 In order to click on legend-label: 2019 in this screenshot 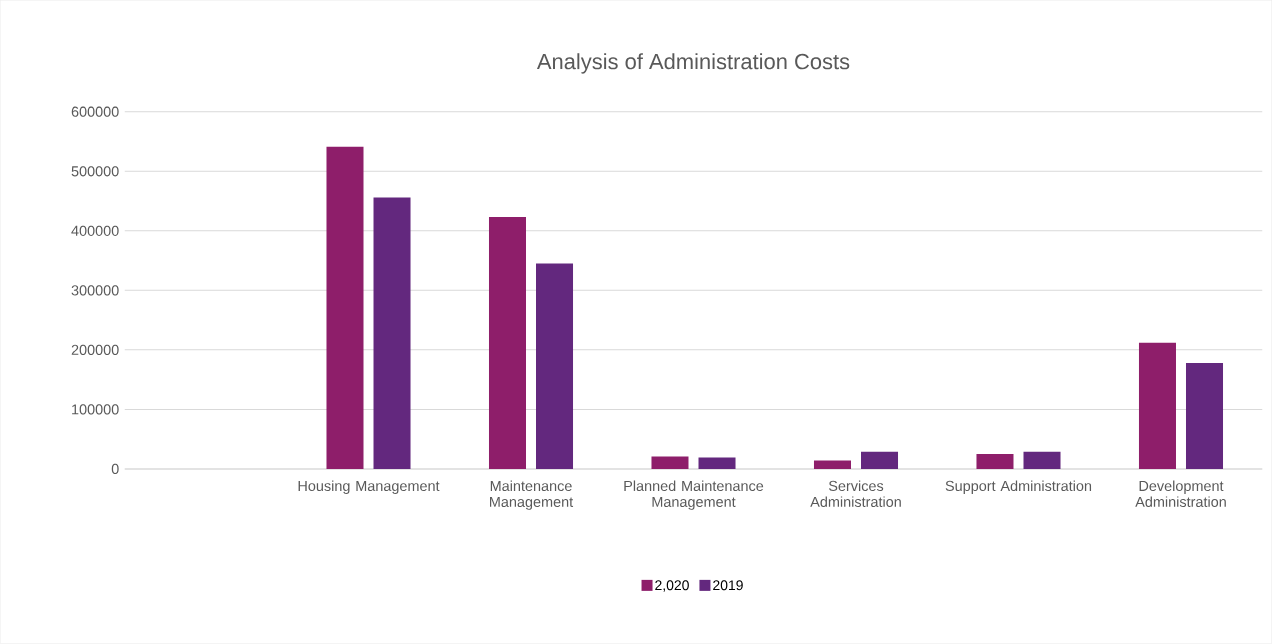, I will do `click(728, 585)`.